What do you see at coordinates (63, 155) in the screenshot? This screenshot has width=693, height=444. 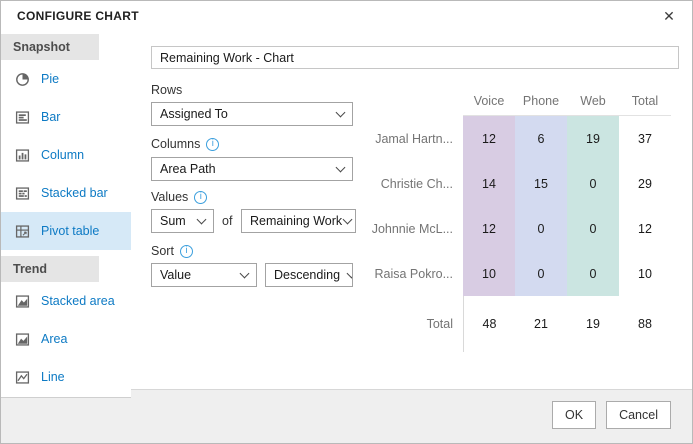 I see `sidebar-item-label: Column` at bounding box center [63, 155].